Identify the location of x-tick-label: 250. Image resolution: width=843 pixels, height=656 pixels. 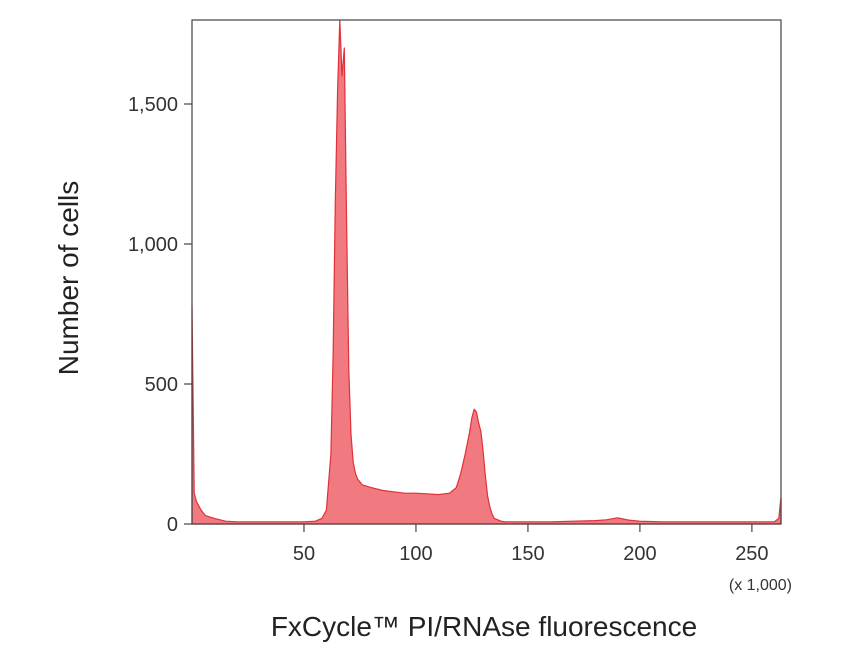
(751, 554).